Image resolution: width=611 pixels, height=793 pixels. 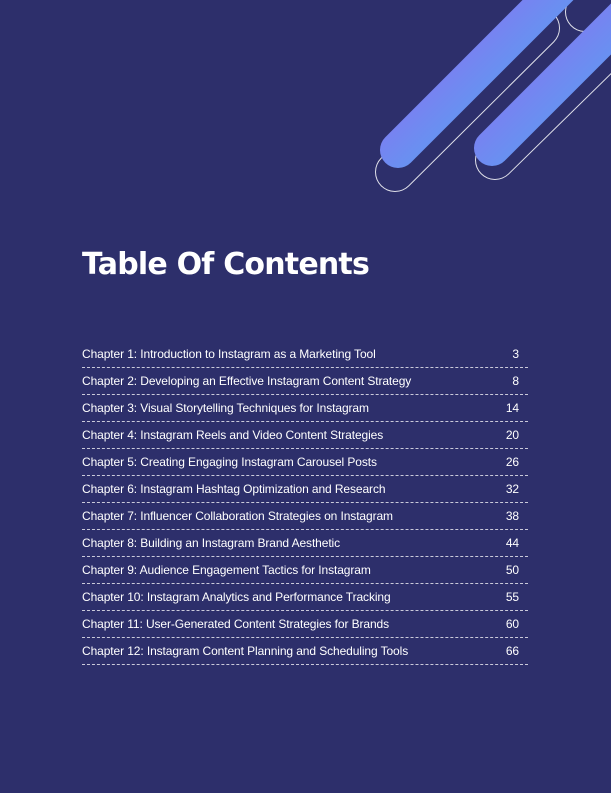 I want to click on page-number: 14, so click(x=512, y=408).